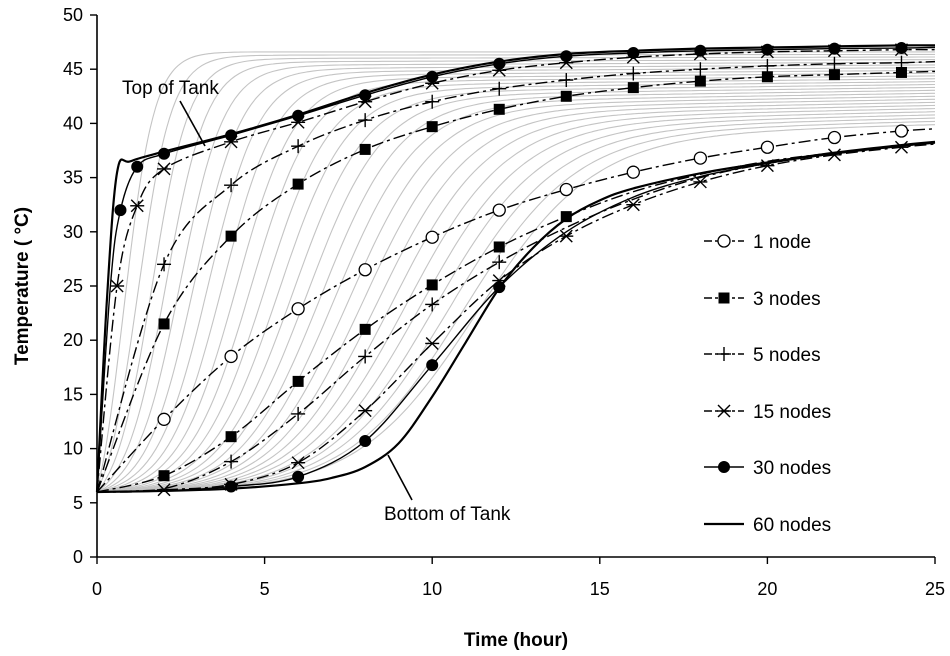  I want to click on leader-line-top, so click(192, 123).